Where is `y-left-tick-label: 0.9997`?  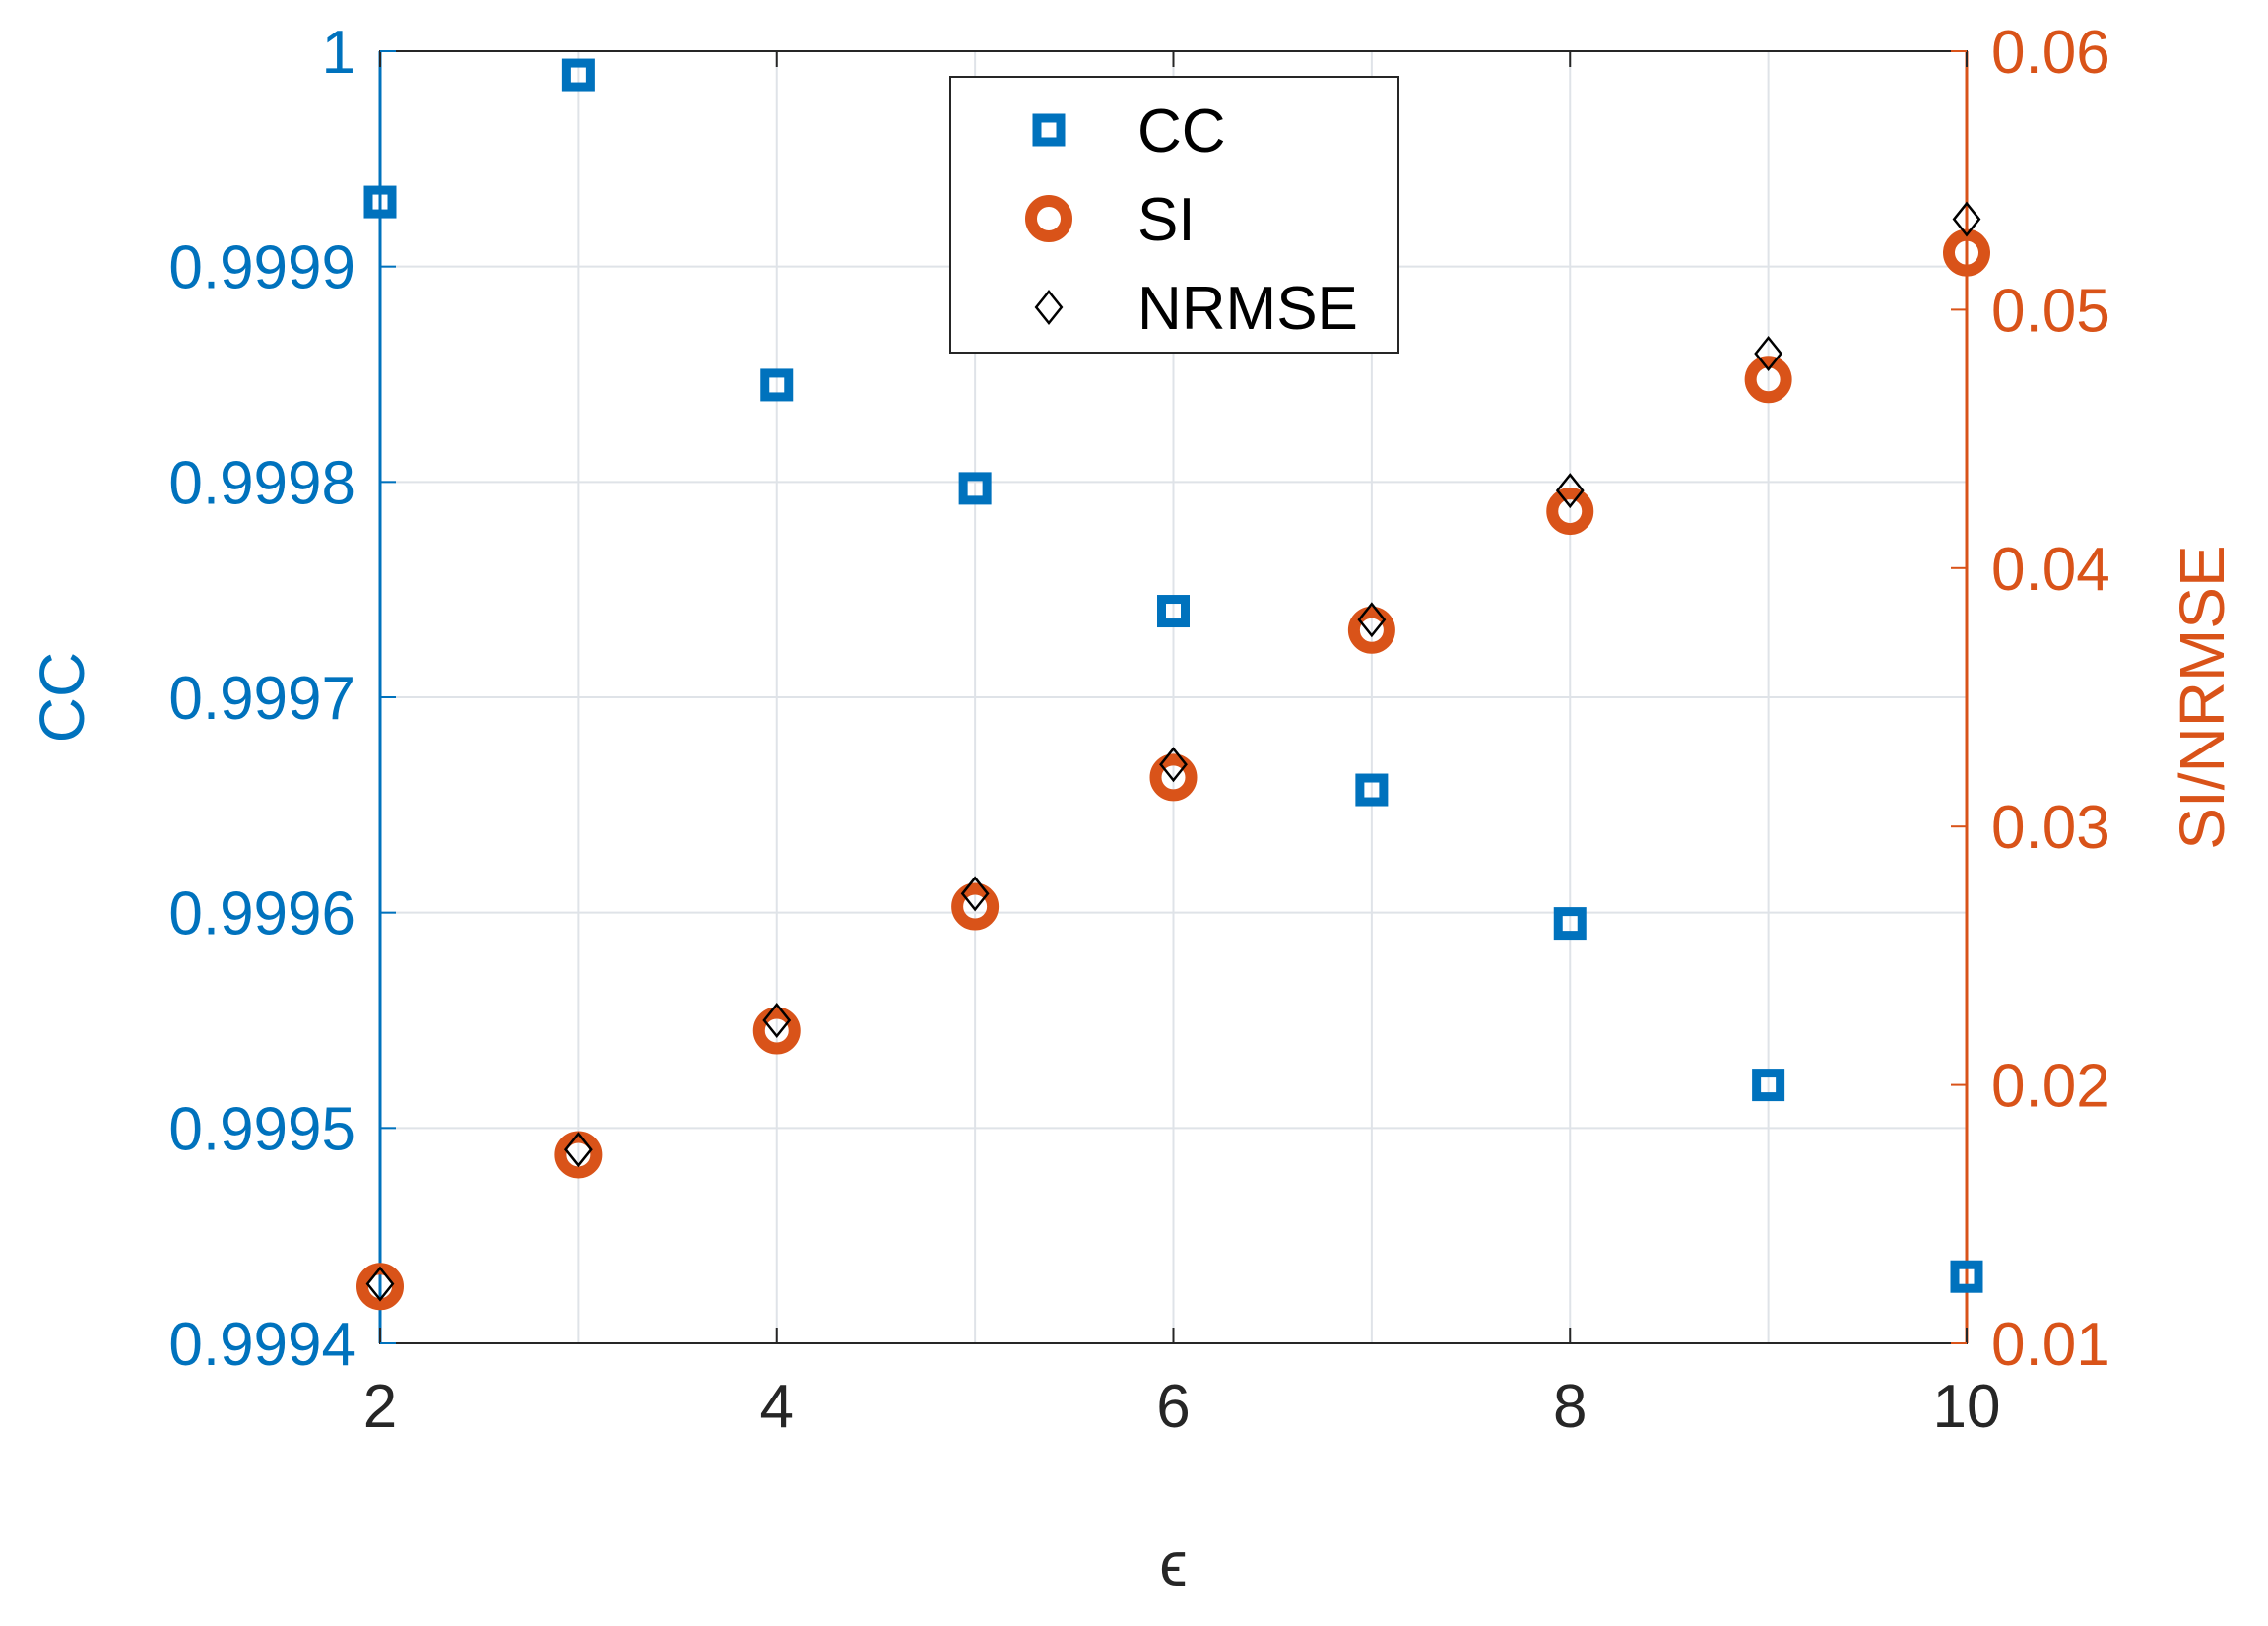
y-left-tick-label: 0.9997 is located at coordinates (262, 699).